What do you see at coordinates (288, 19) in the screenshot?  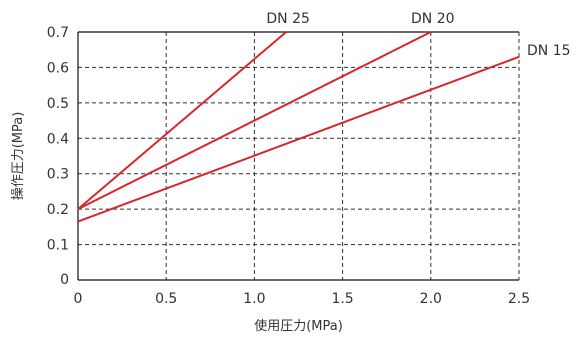 I see `series-label: DN 25` at bounding box center [288, 19].